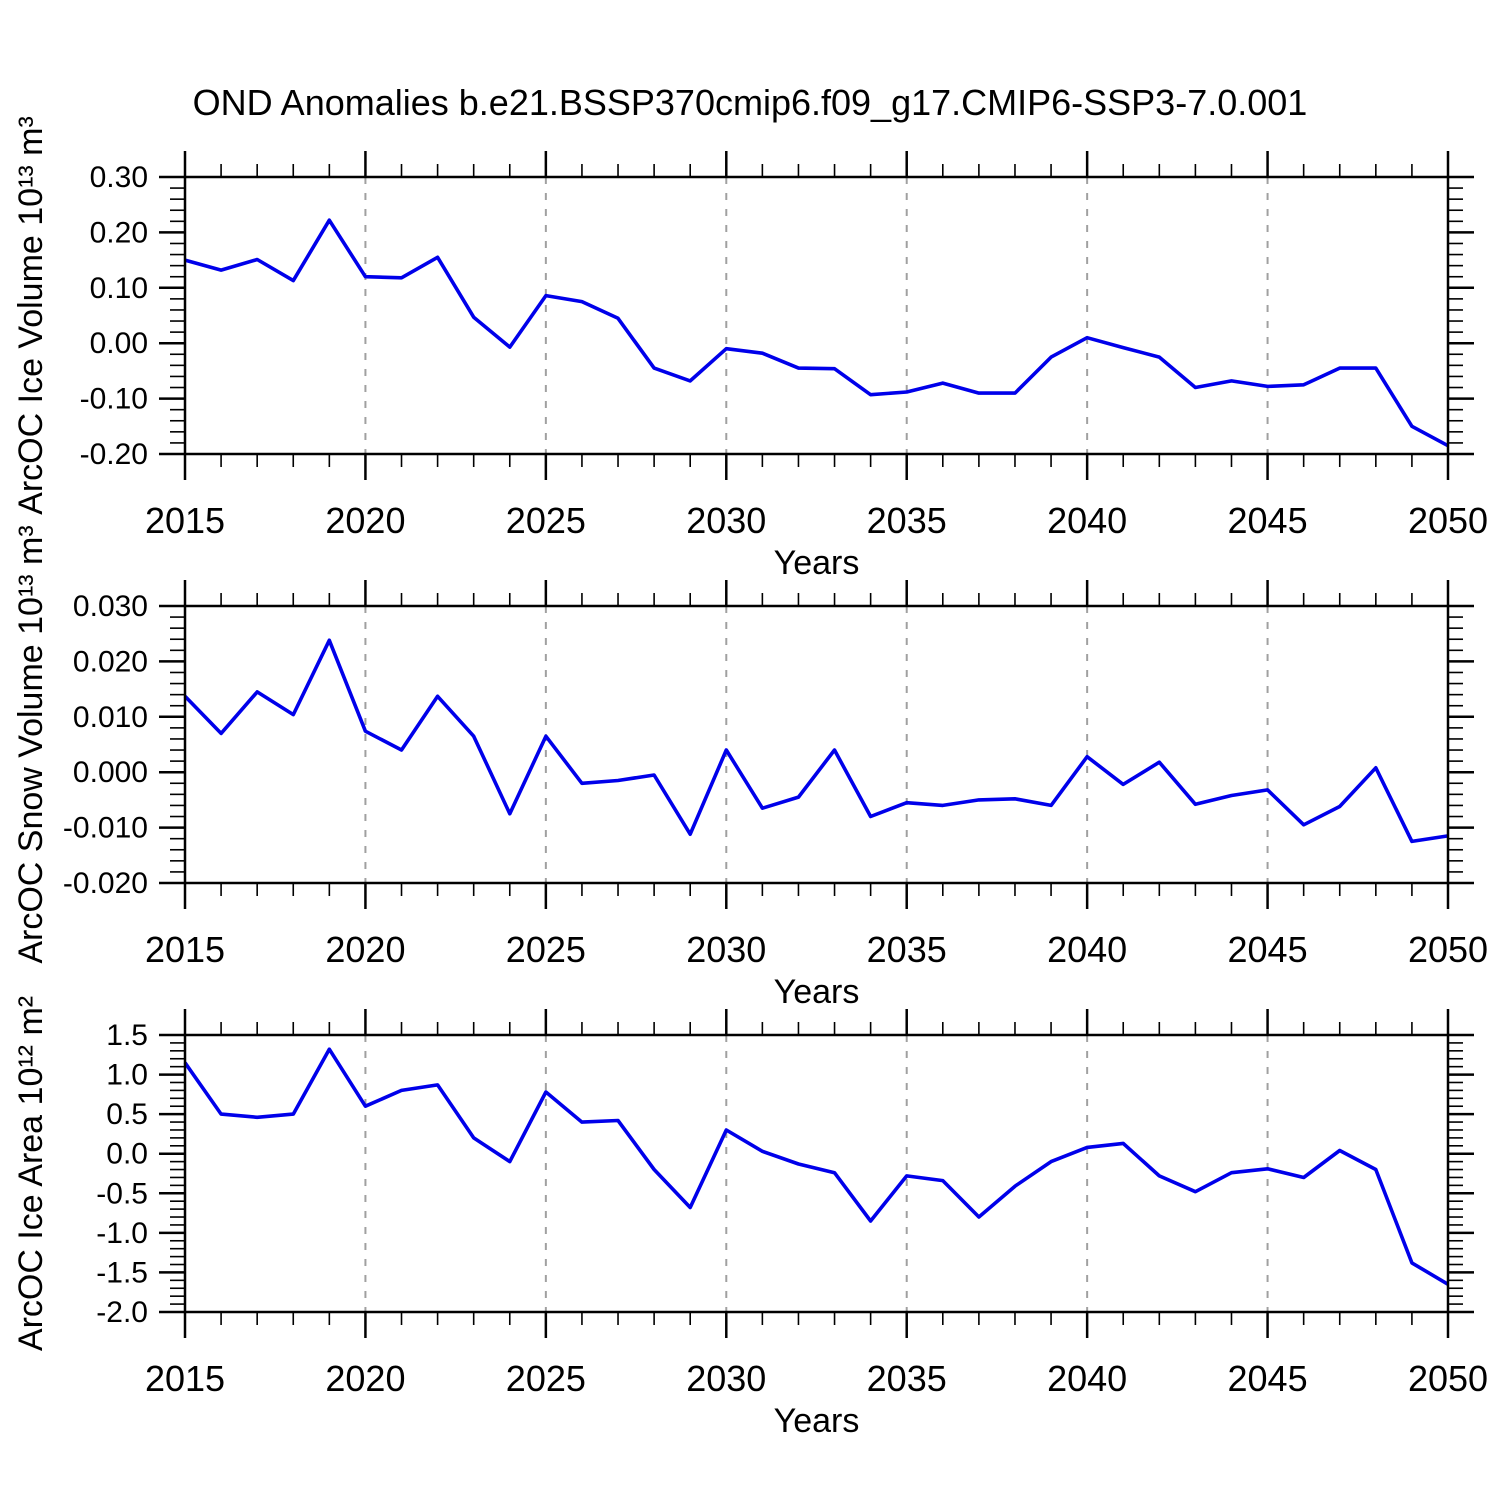 Image resolution: width=1500 pixels, height=1500 pixels. Describe the element at coordinates (122, 1272) in the screenshot. I see `svg-text: -1.5` at that location.